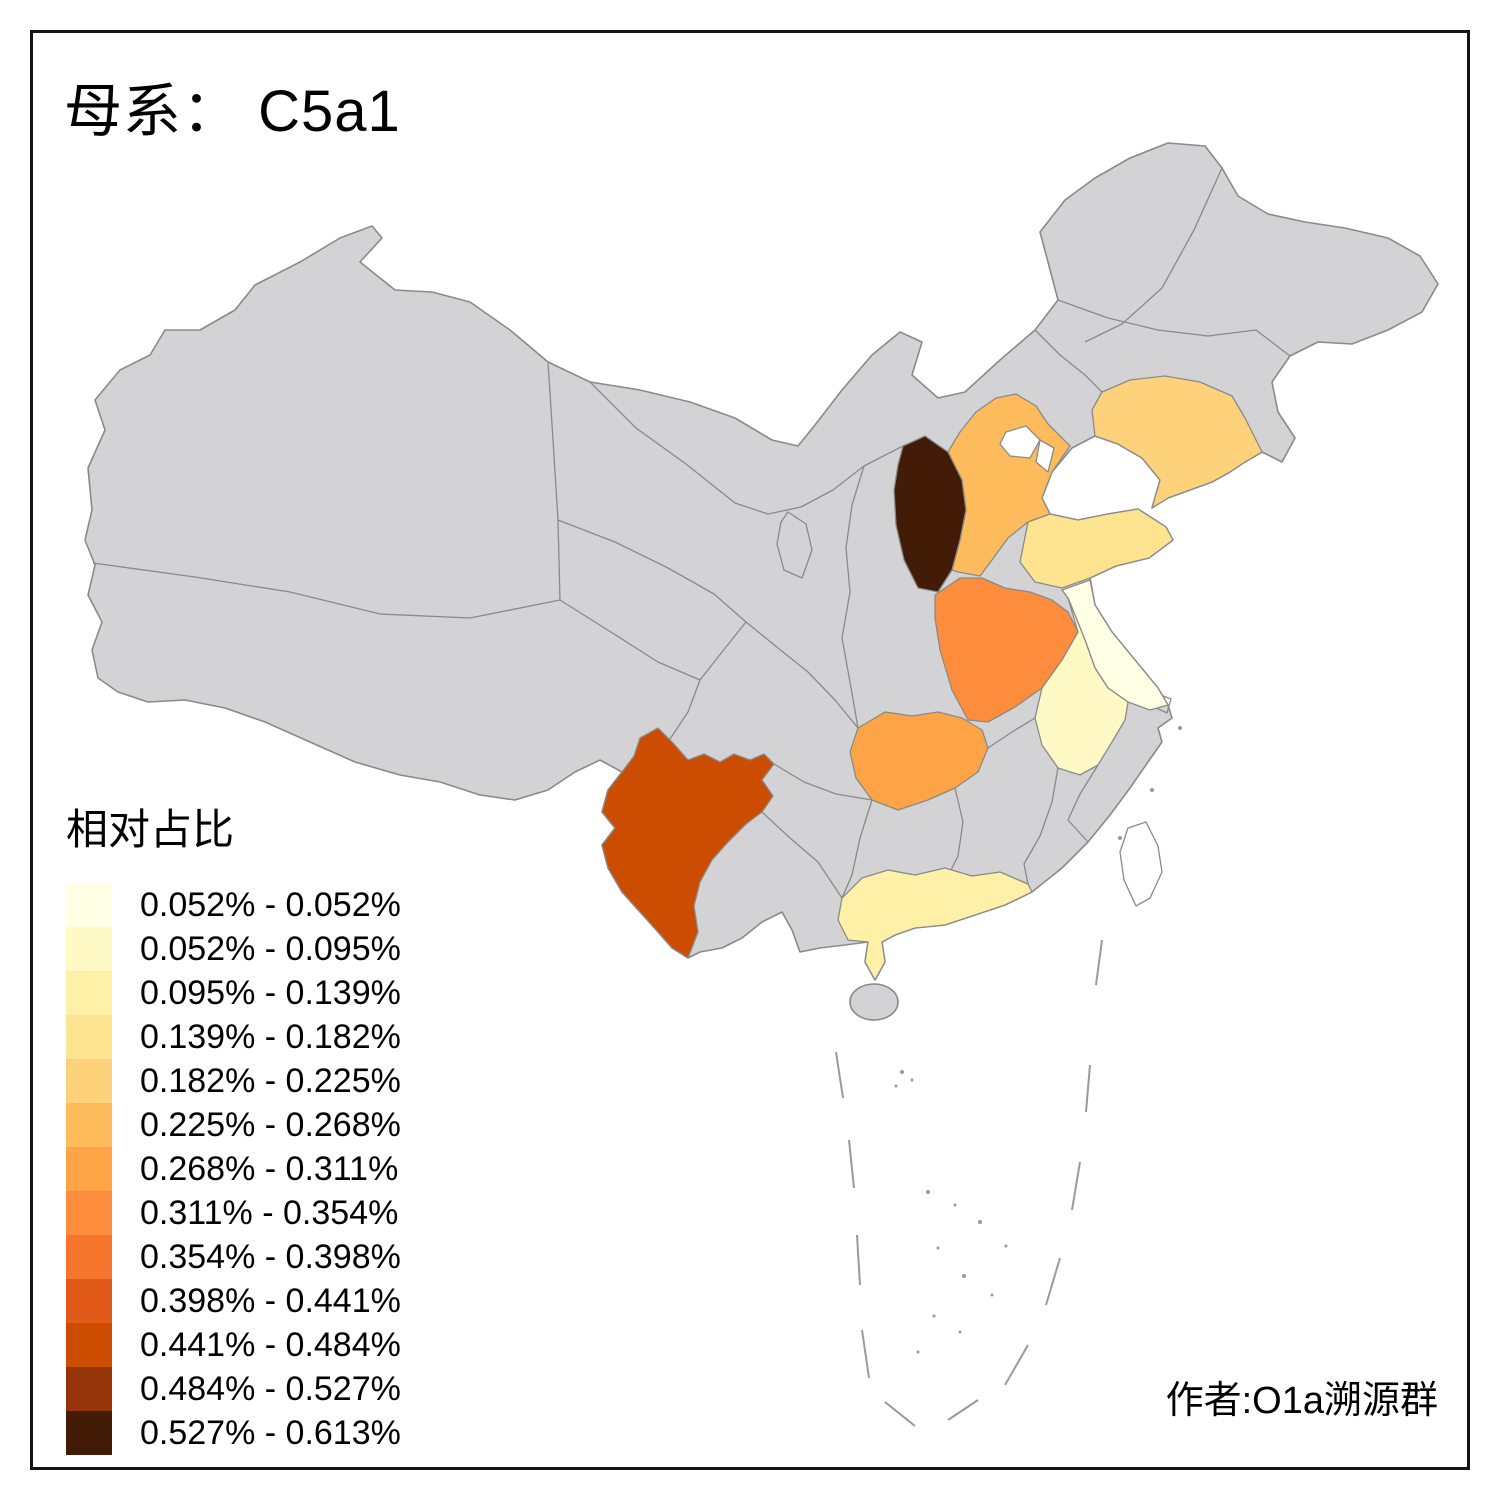 The width and height of the screenshot is (1500, 1500). I want to click on legend-label: 0.441% - 0.484%, so click(270, 1344).